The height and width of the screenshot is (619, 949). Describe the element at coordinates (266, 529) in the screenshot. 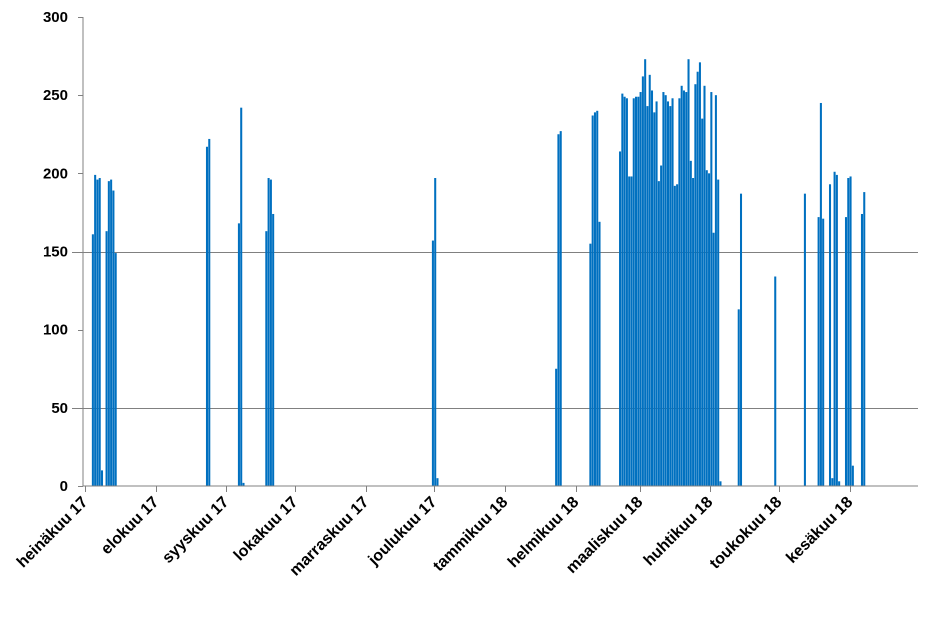

I see `x-tick-label: lokakuu 17` at that location.